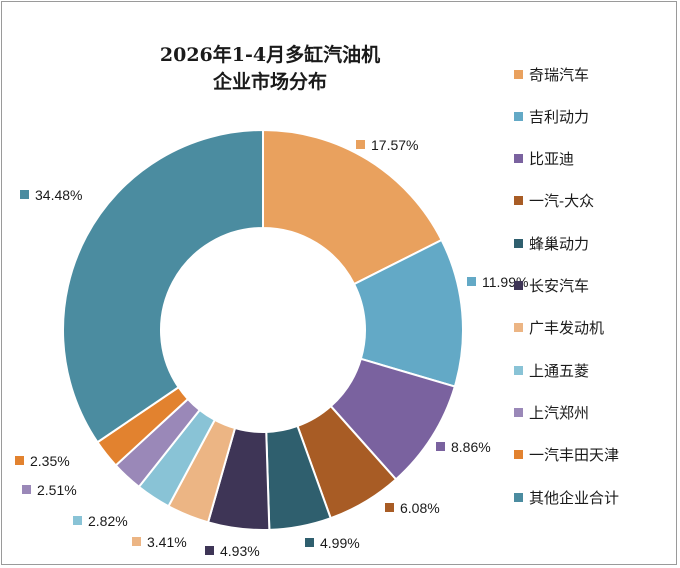 The width and height of the screenshot is (680, 568). What do you see at coordinates (552, 159) in the screenshot?
I see `legend-label: 比亚迪` at bounding box center [552, 159].